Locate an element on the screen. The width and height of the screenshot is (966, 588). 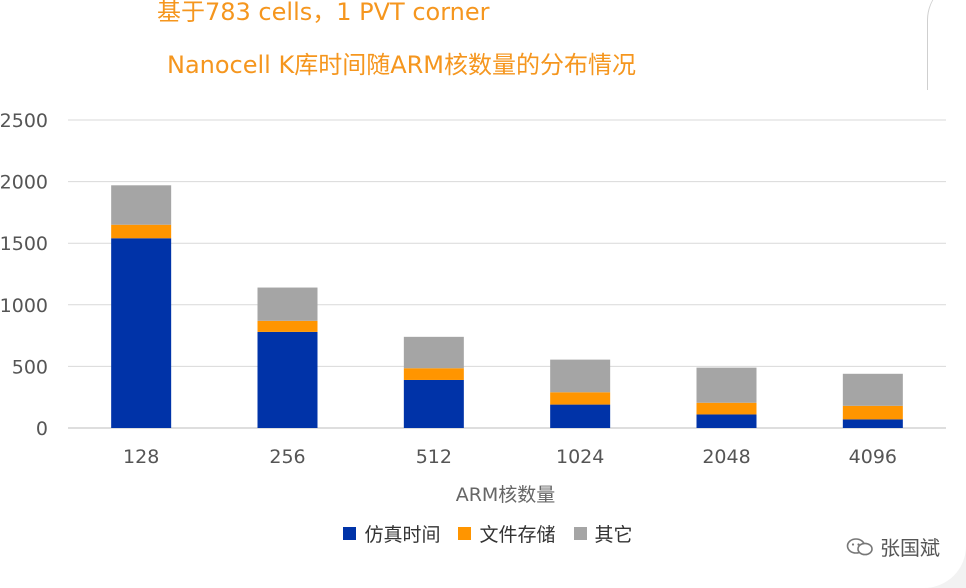
x-tick-label: 128 is located at coordinates (141, 457).